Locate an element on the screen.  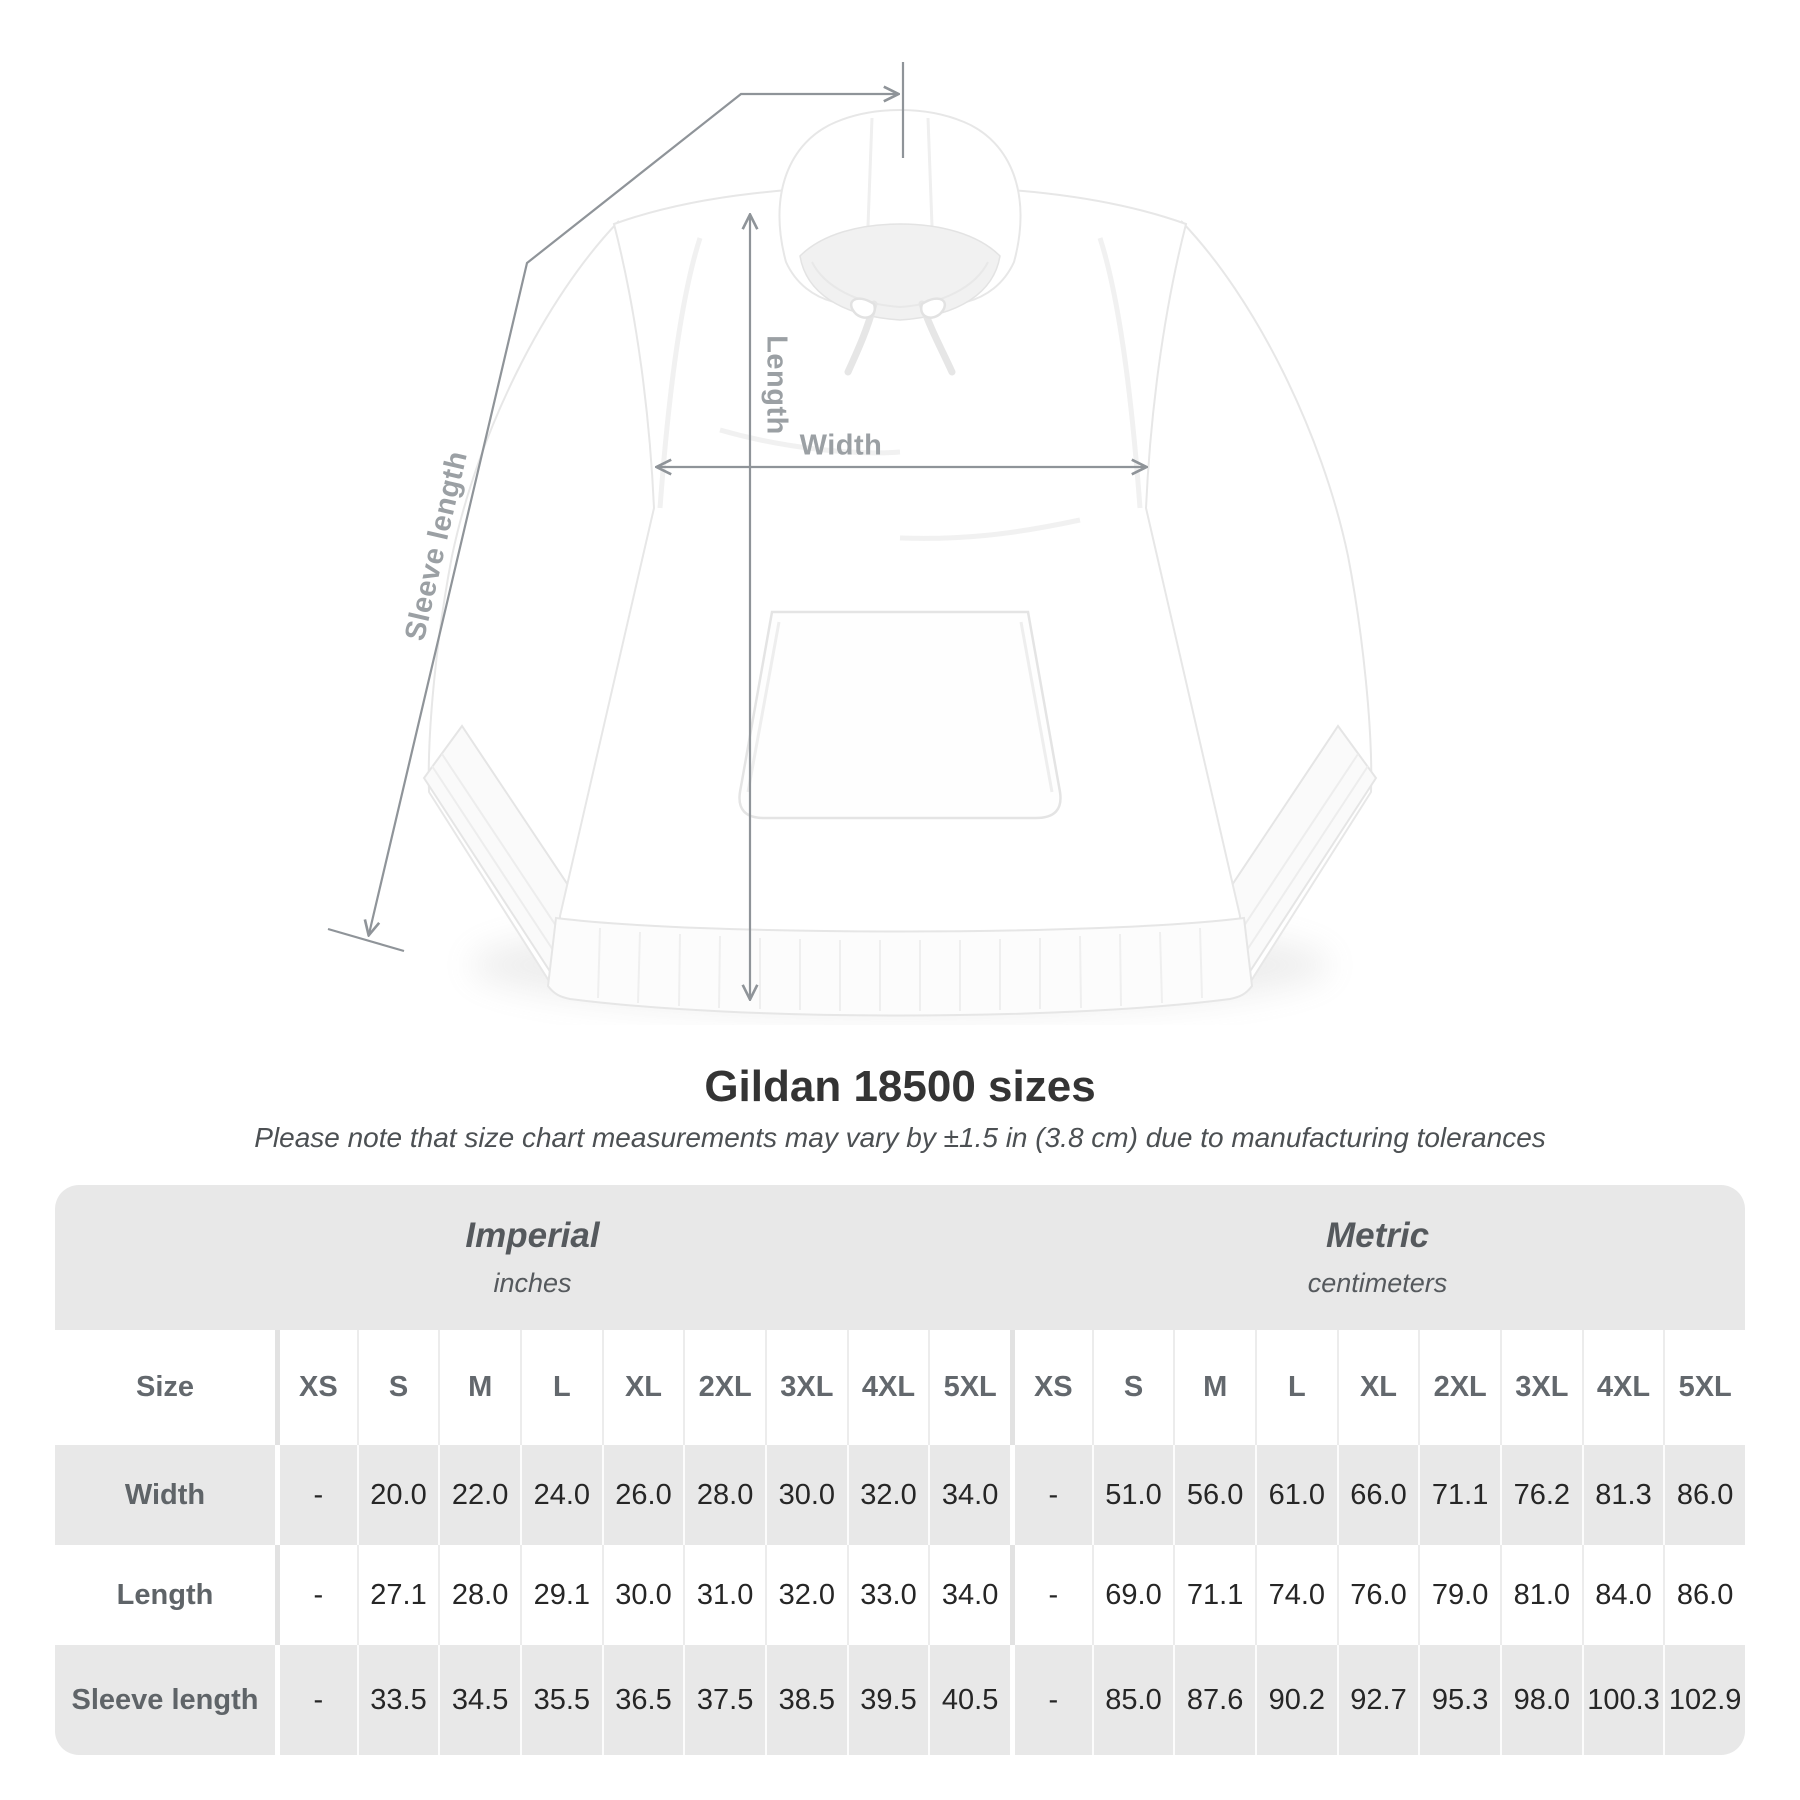
row-label: Width is located at coordinates (165, 1494).